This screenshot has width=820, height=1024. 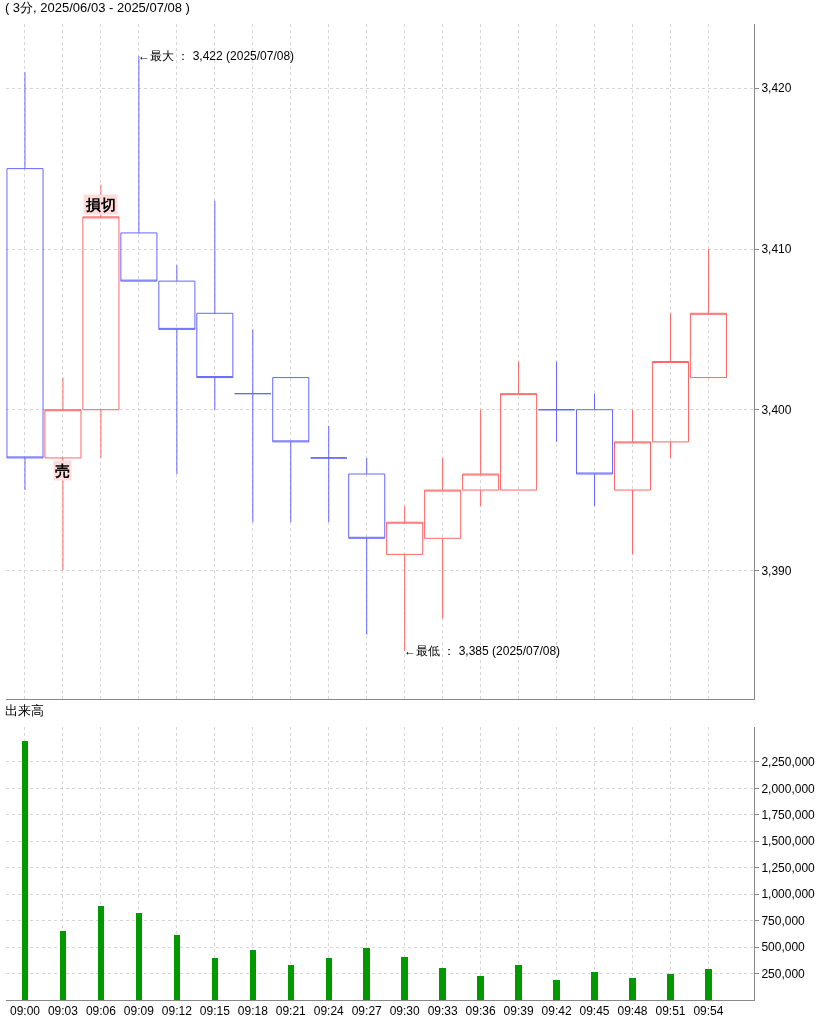 What do you see at coordinates (97, 8) in the screenshot?
I see `chart-title: ( 3分, 2025/06/03 - 2025/07/08 )` at bounding box center [97, 8].